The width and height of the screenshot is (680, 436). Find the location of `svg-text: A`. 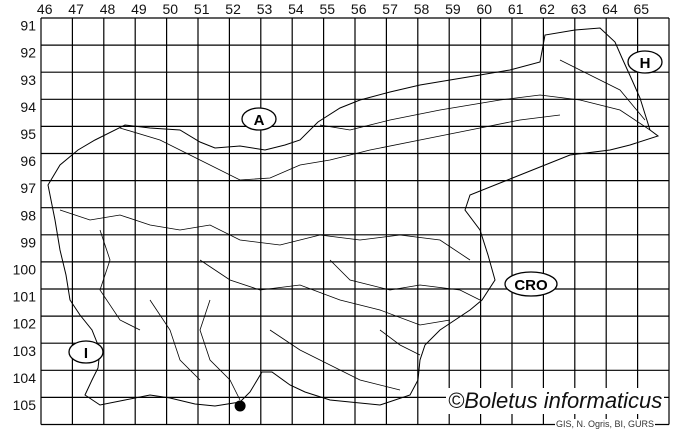

svg-text: A is located at coordinates (259, 120).